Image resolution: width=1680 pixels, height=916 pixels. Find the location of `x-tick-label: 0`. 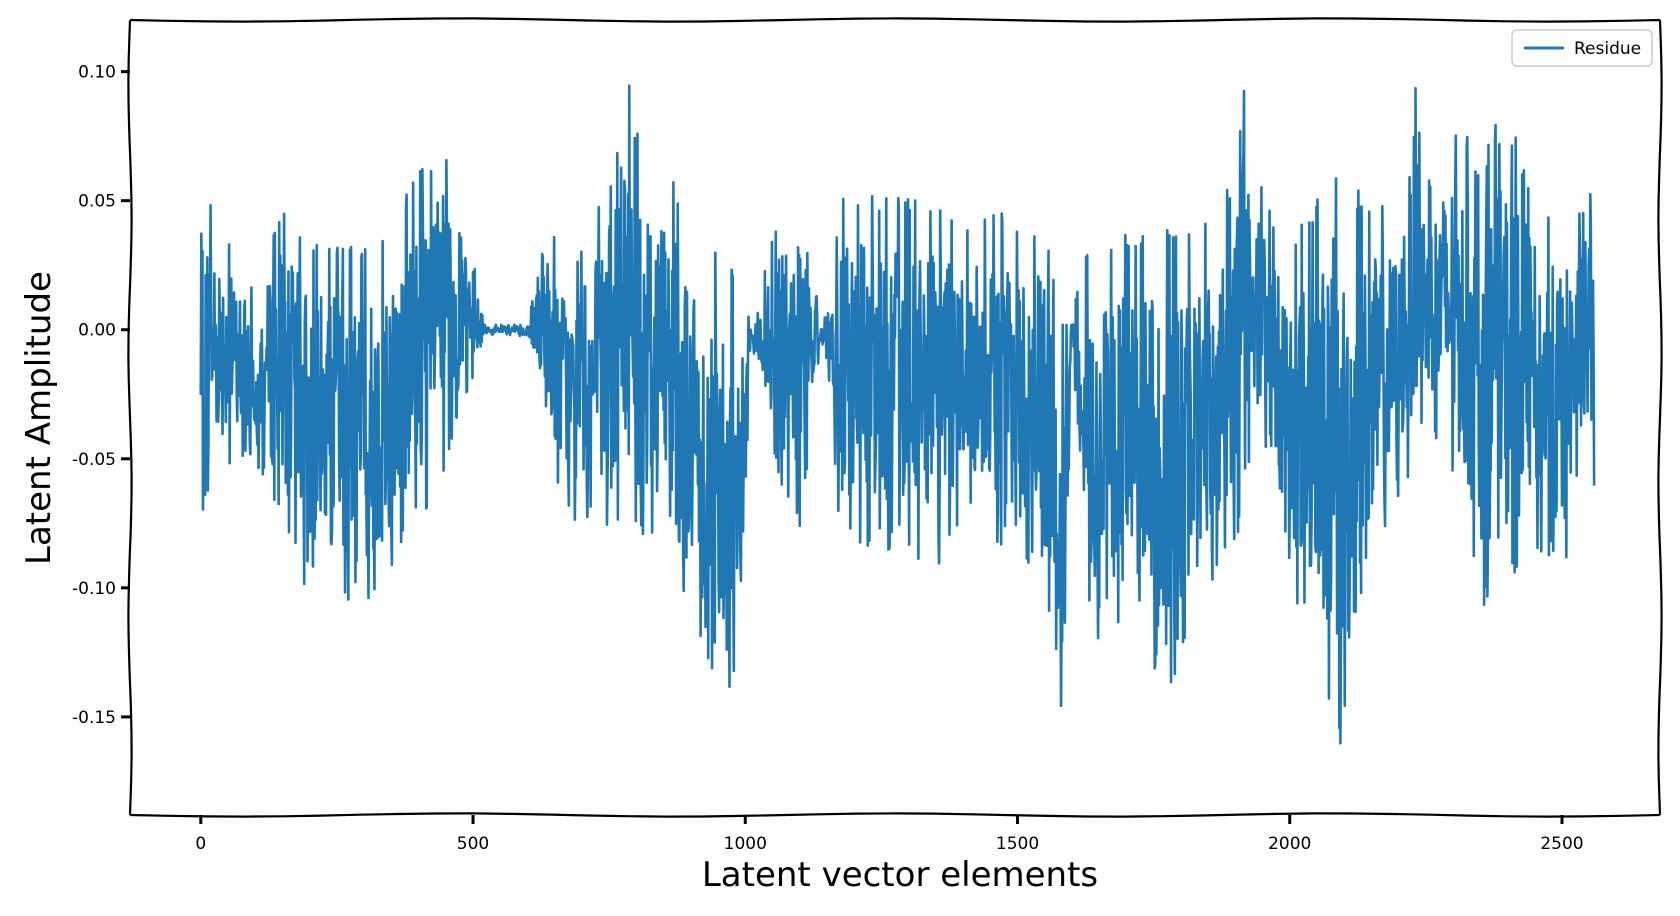

x-tick-label: 0 is located at coordinates (200, 844).